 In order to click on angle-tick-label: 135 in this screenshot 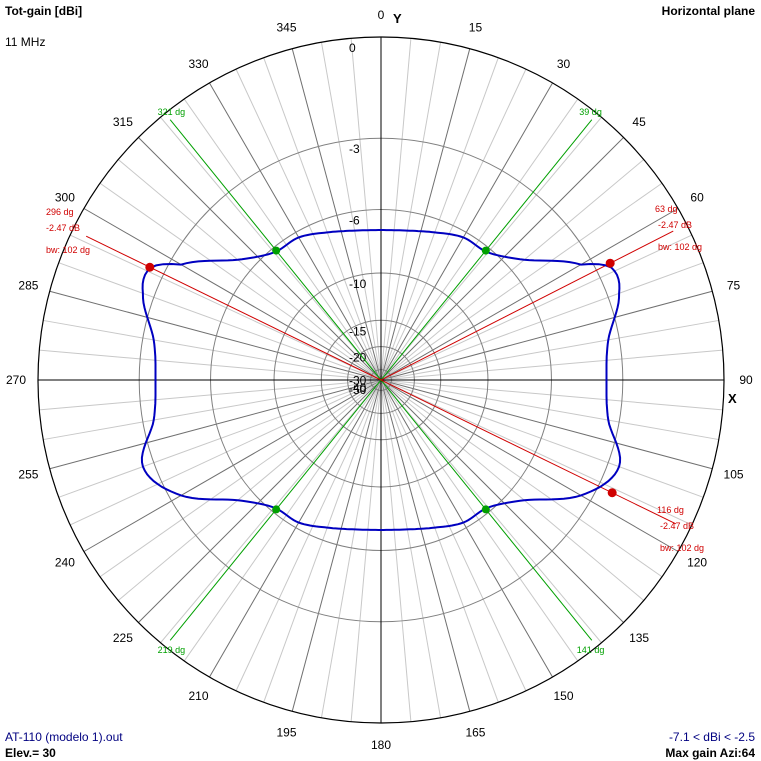, I will do `click(639, 638)`.